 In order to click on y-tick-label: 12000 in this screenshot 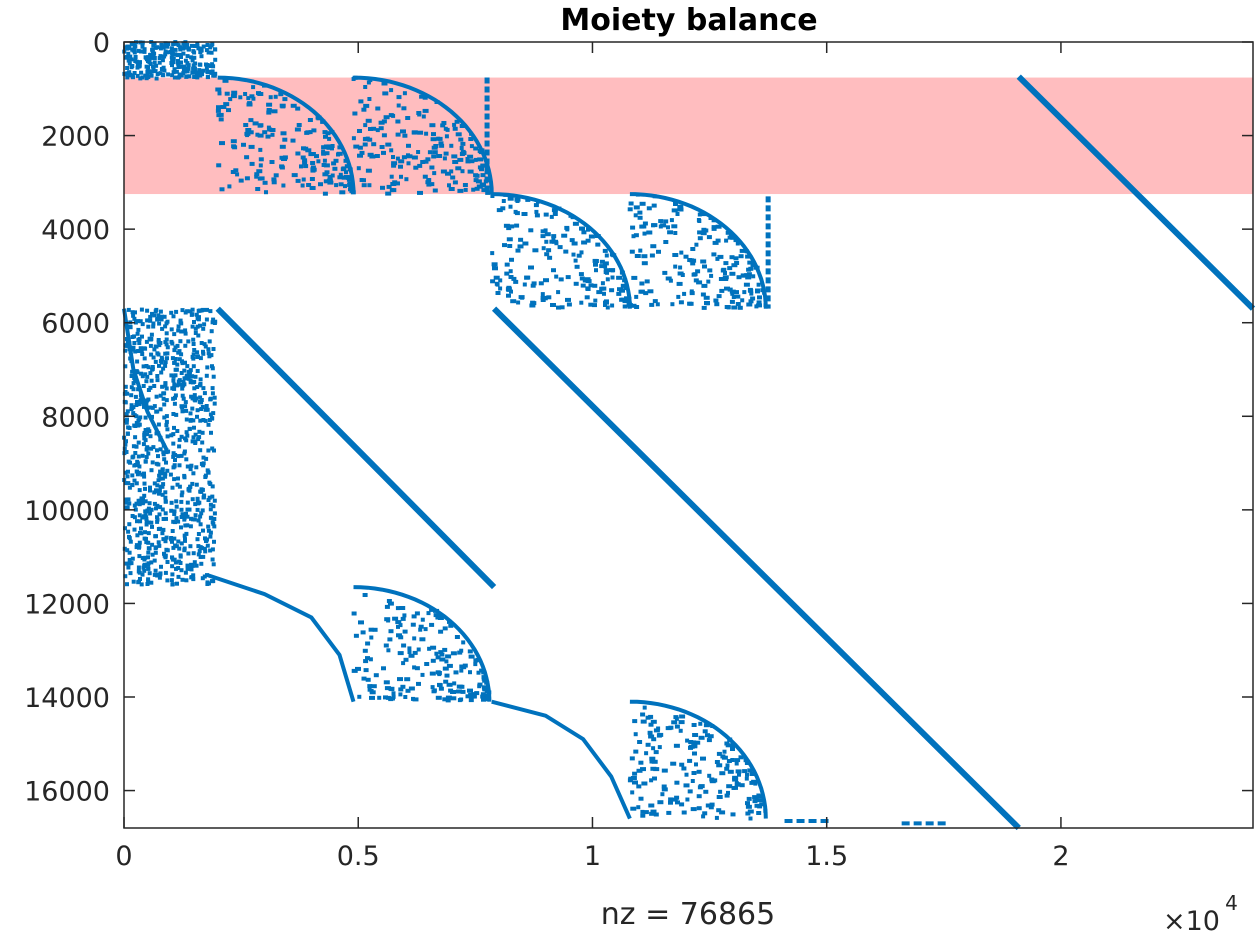, I will do `click(67, 604)`.